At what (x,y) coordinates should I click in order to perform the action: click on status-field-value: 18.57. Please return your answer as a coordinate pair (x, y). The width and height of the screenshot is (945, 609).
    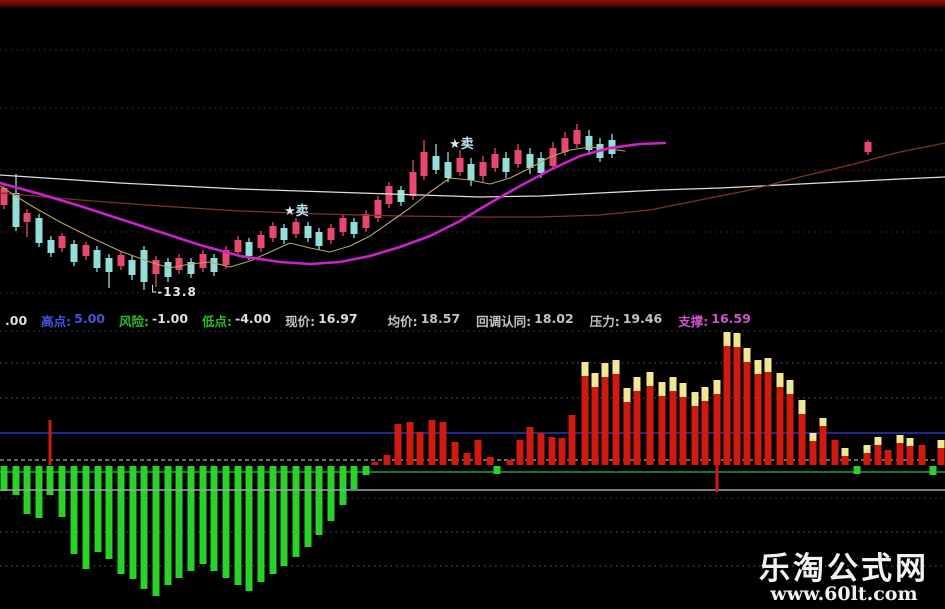
    Looking at the image, I should click on (440, 318).